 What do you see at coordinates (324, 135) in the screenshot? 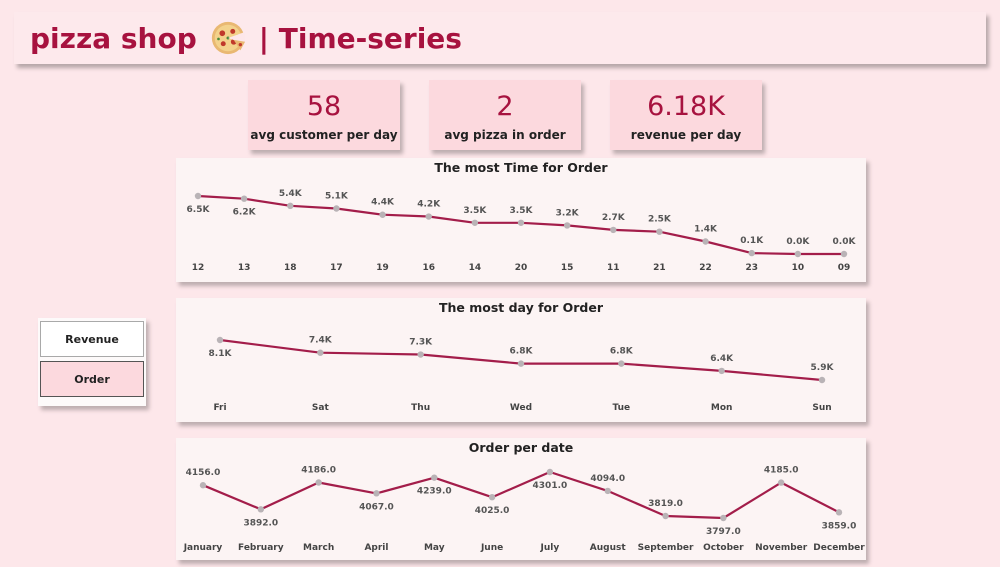
I see `kpi-label: avg customer per day` at bounding box center [324, 135].